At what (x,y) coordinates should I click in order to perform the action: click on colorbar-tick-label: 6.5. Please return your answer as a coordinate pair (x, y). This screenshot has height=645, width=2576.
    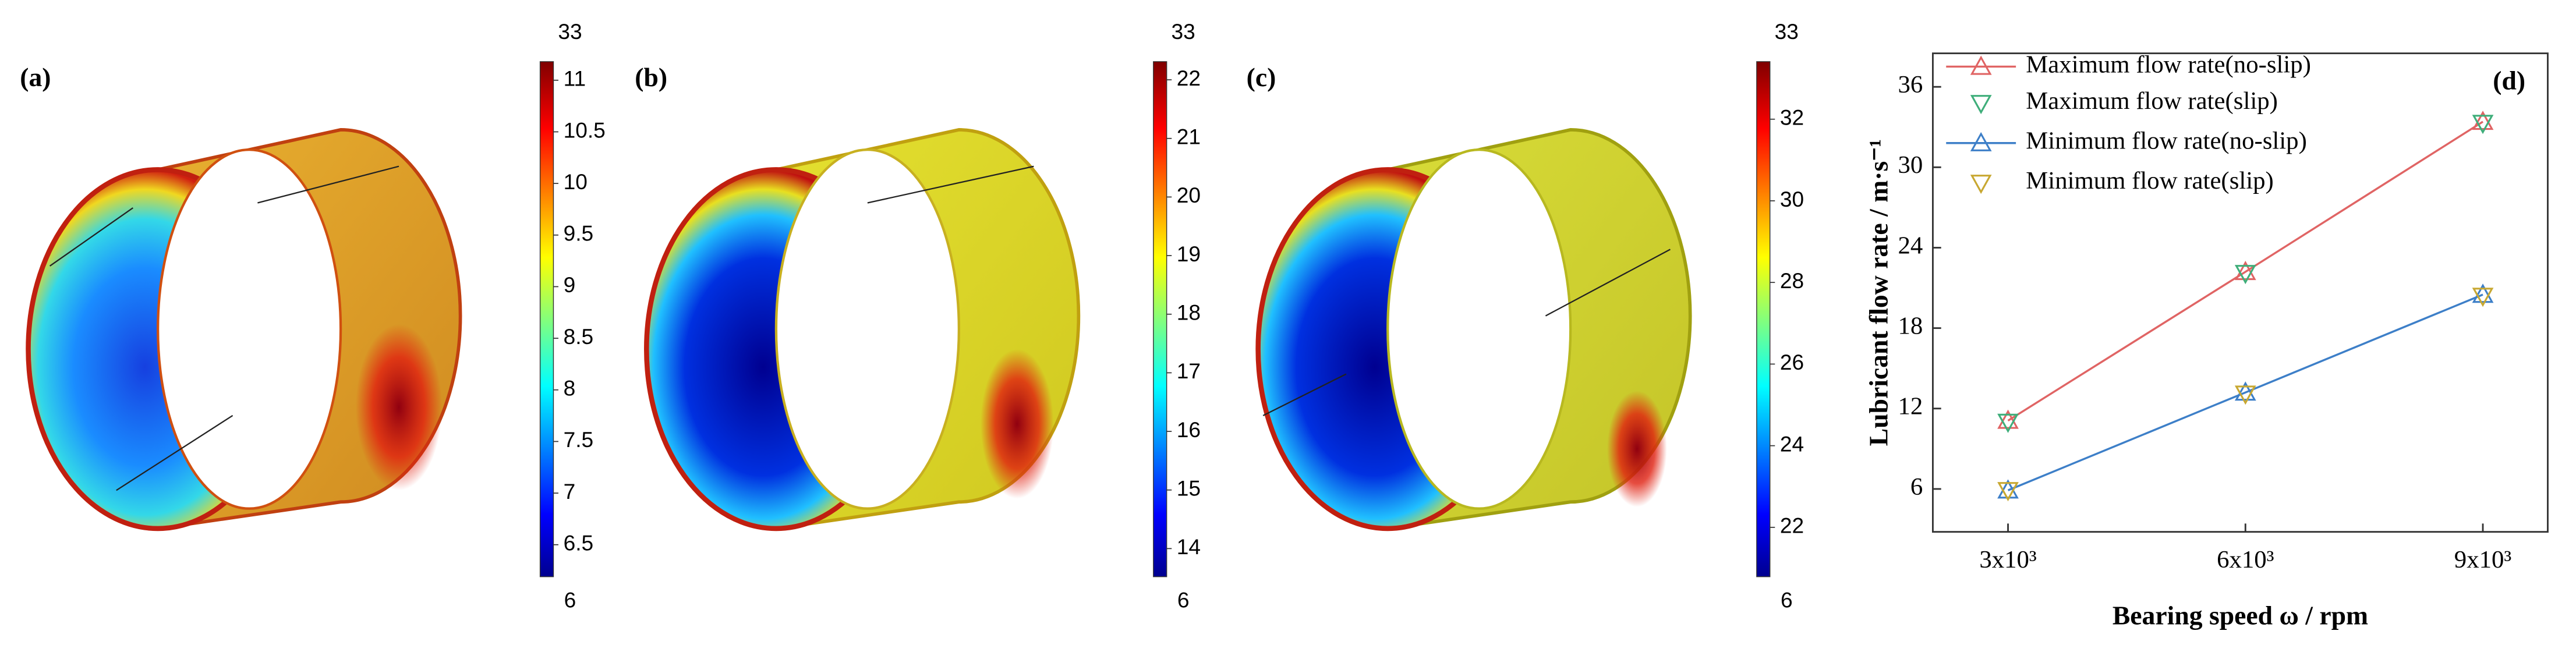
    Looking at the image, I should click on (579, 543).